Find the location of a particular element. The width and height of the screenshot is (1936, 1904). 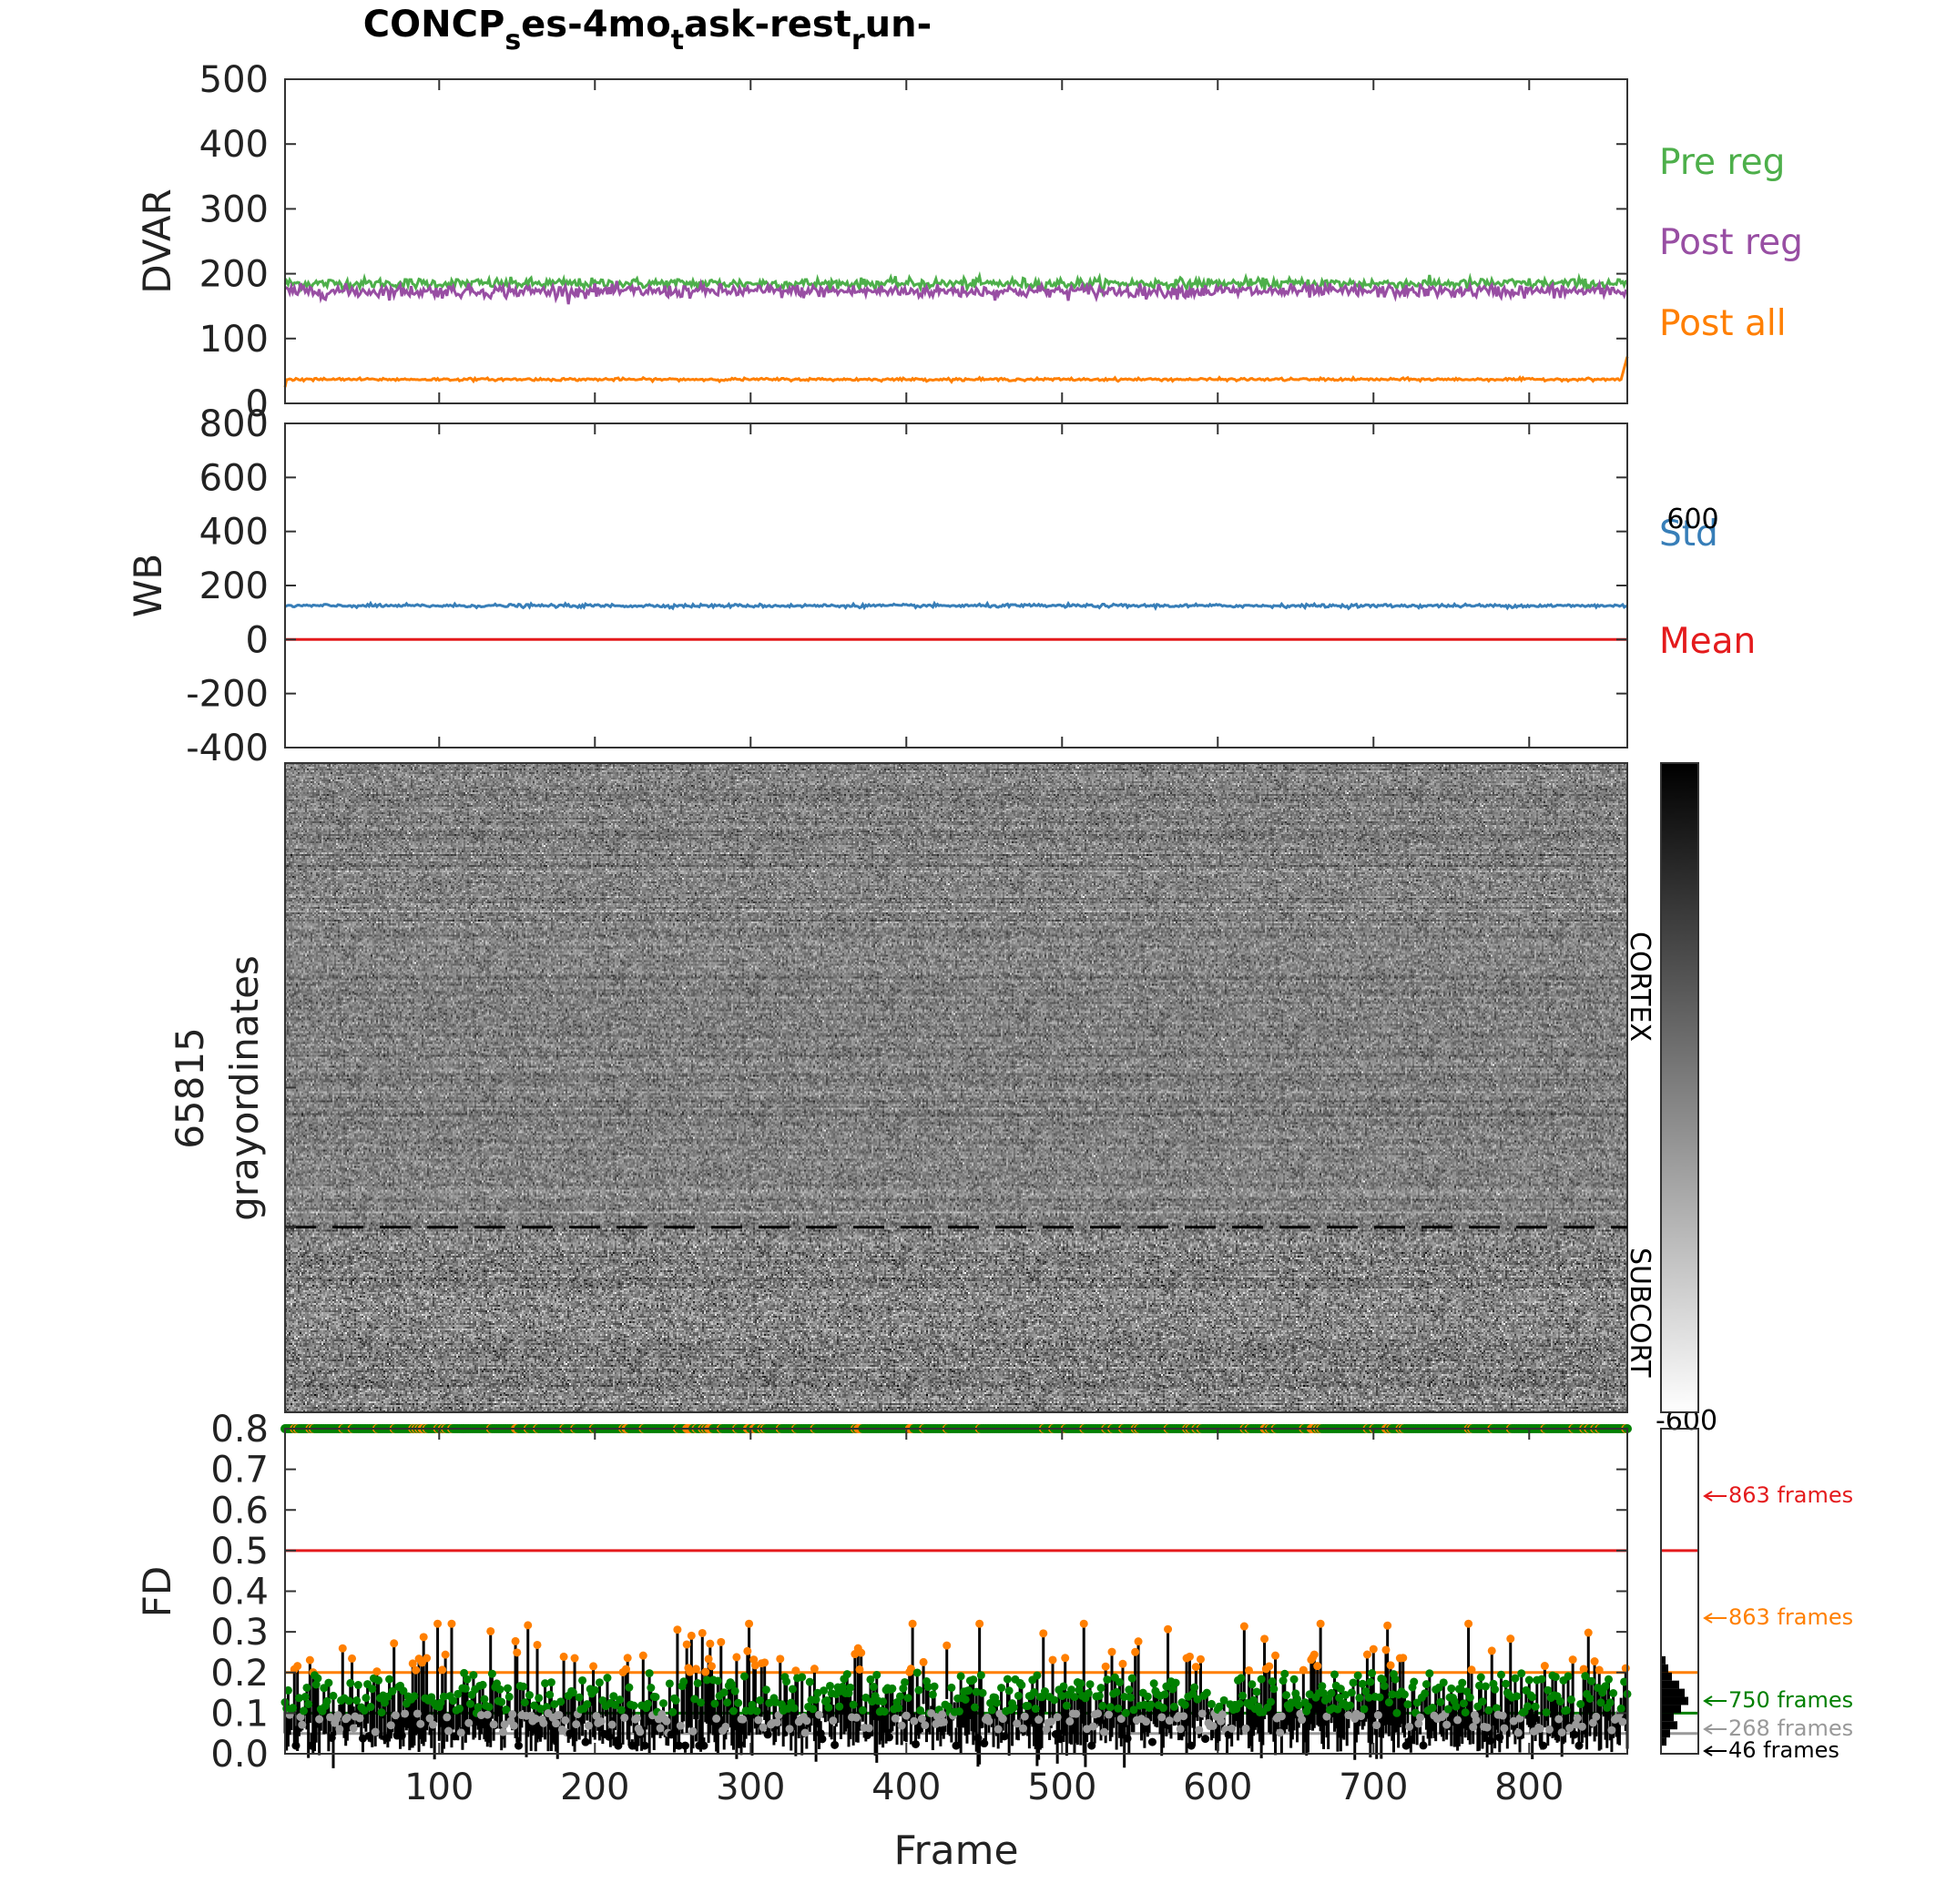

colorbar-max-label: 600 is located at coordinates (1692, 519).